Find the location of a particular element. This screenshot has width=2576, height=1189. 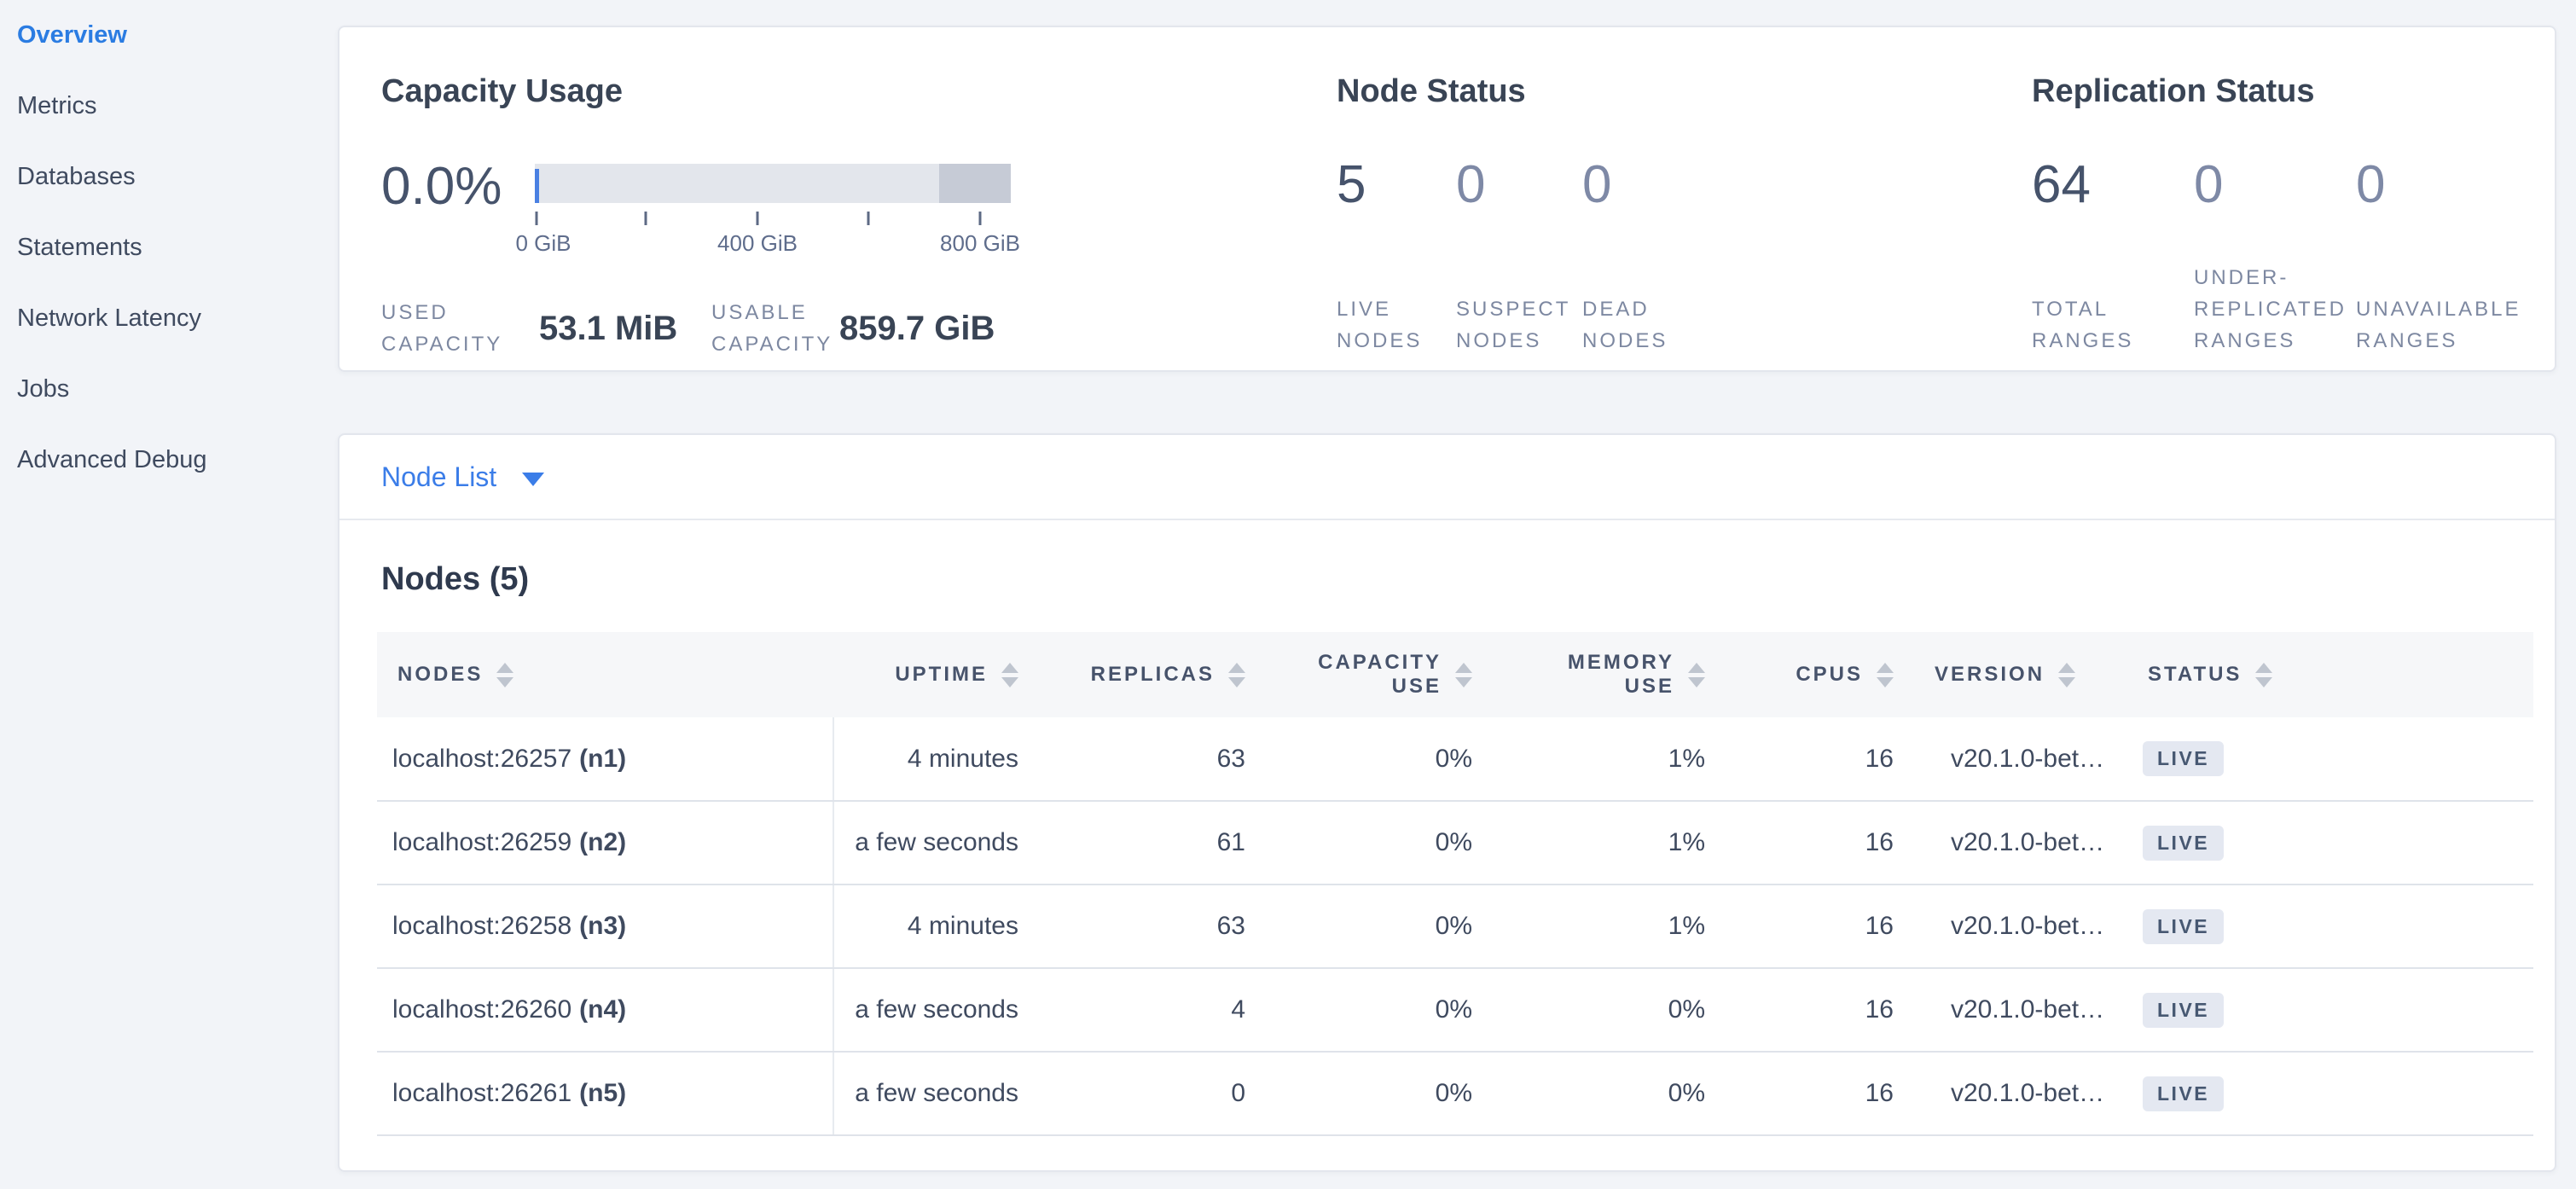

unavailable-ranges-stat: 0 UNAVAILABLE RANGES is located at coordinates (2437, 256).